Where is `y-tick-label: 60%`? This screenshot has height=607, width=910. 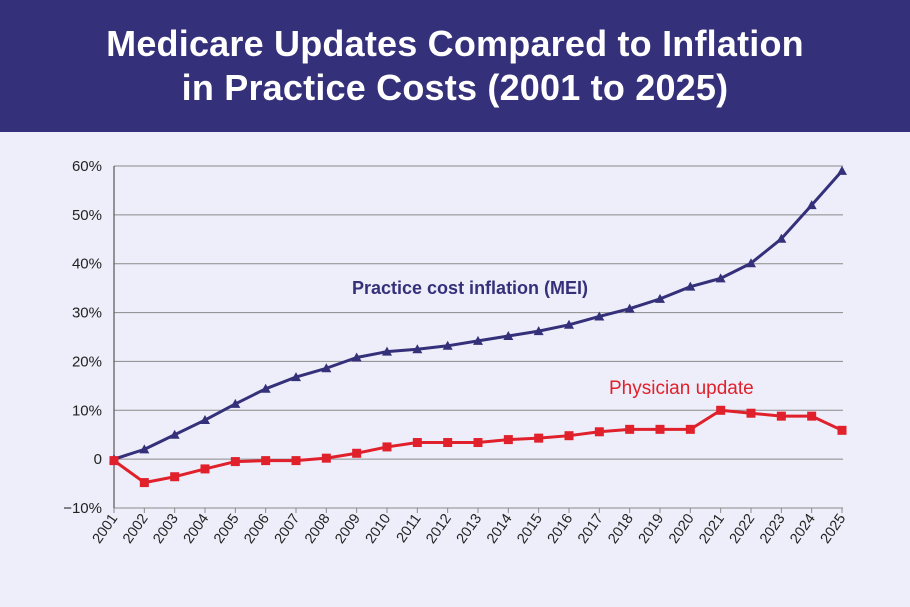
y-tick-label: 60% is located at coordinates (87, 166).